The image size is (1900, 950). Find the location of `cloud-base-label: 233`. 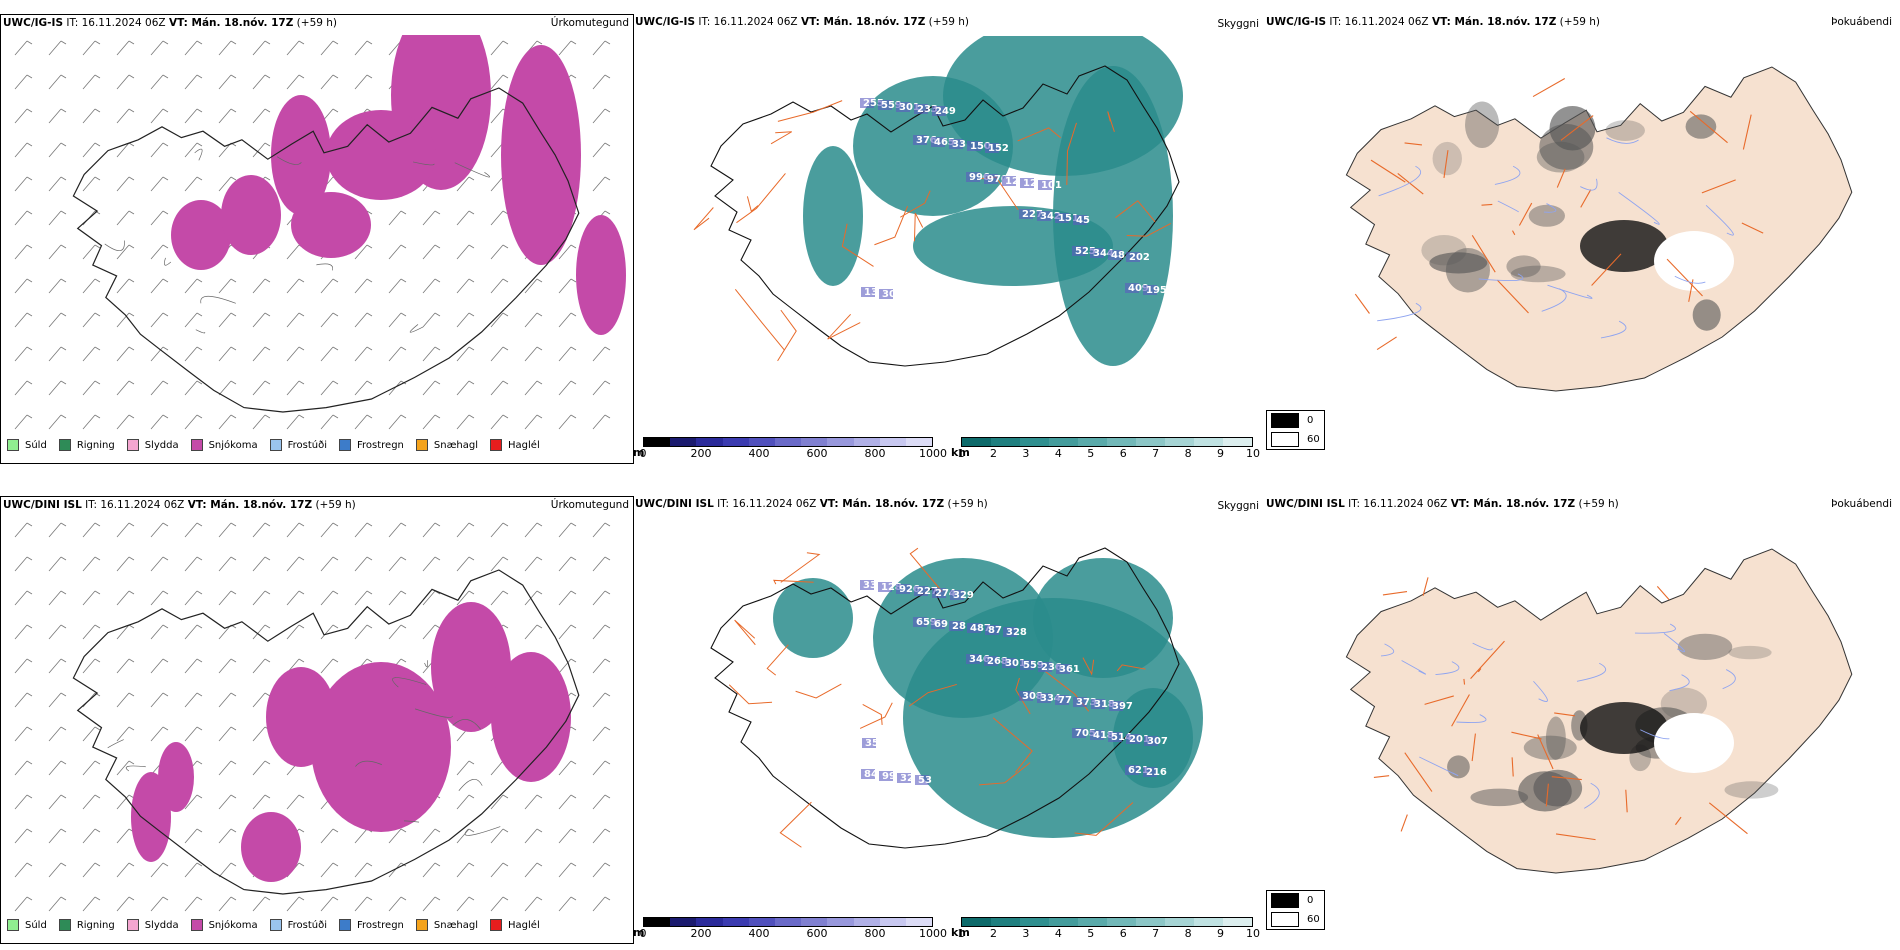

cloud-base-label: 233 is located at coordinates (927, 109).